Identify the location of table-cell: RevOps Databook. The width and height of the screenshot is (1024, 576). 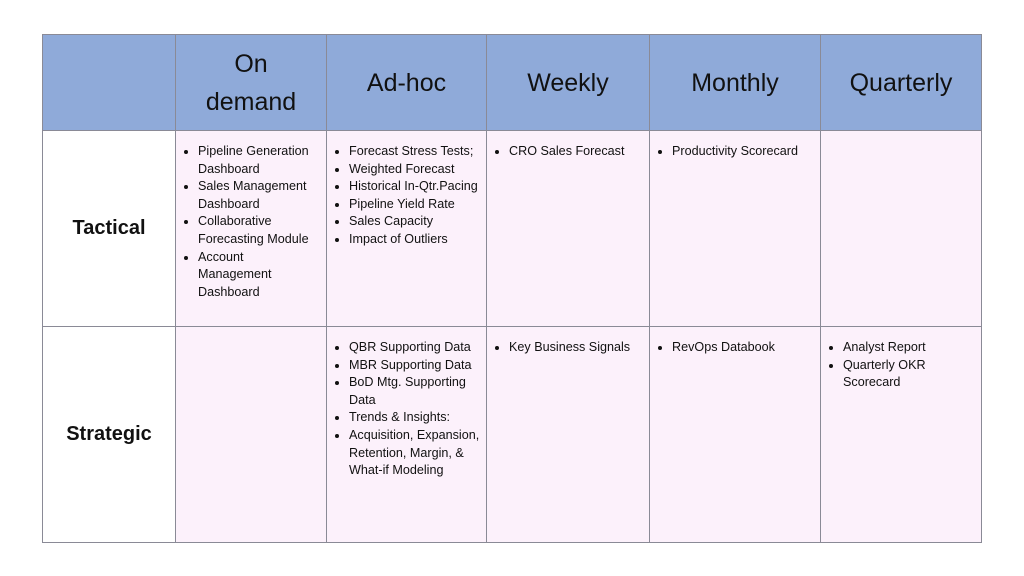
(735, 434).